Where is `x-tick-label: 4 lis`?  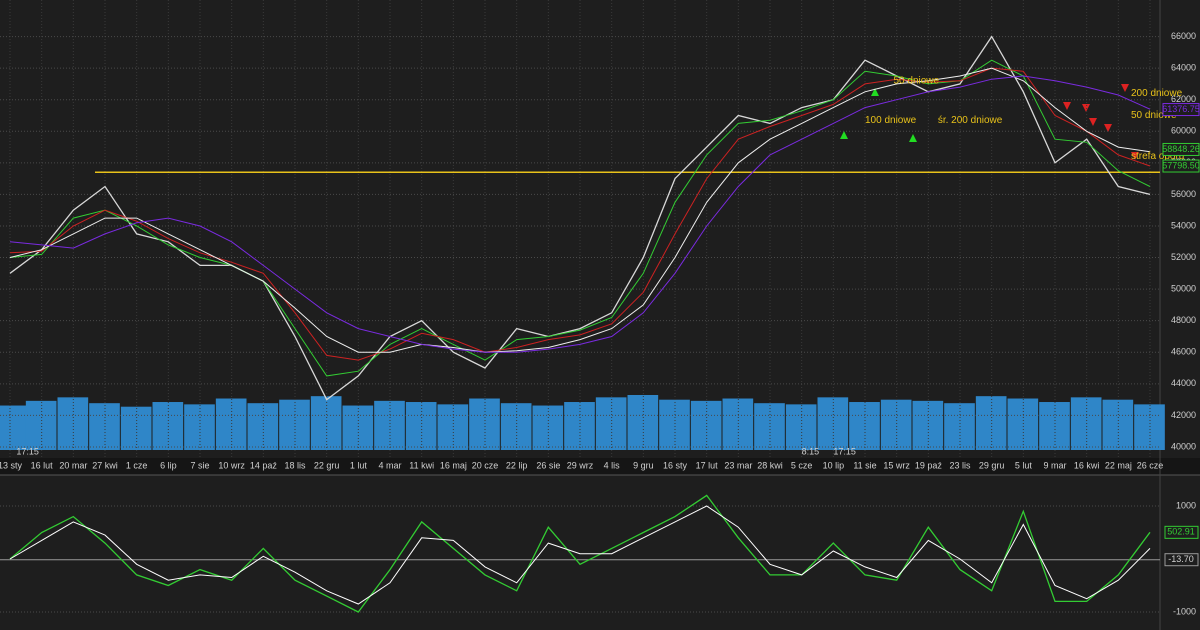 x-tick-label: 4 lis is located at coordinates (612, 465).